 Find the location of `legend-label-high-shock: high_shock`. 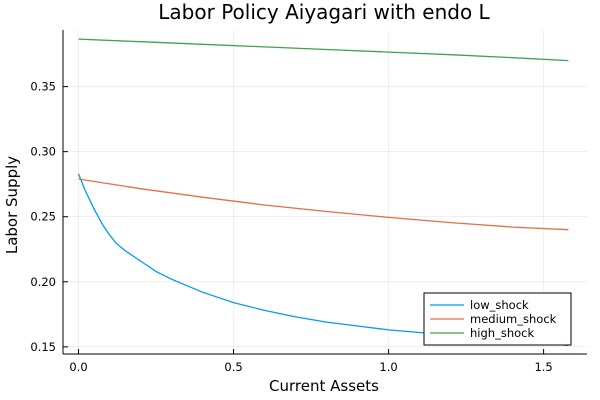

legend-label-high-shock: high_shock is located at coordinates (502, 333).